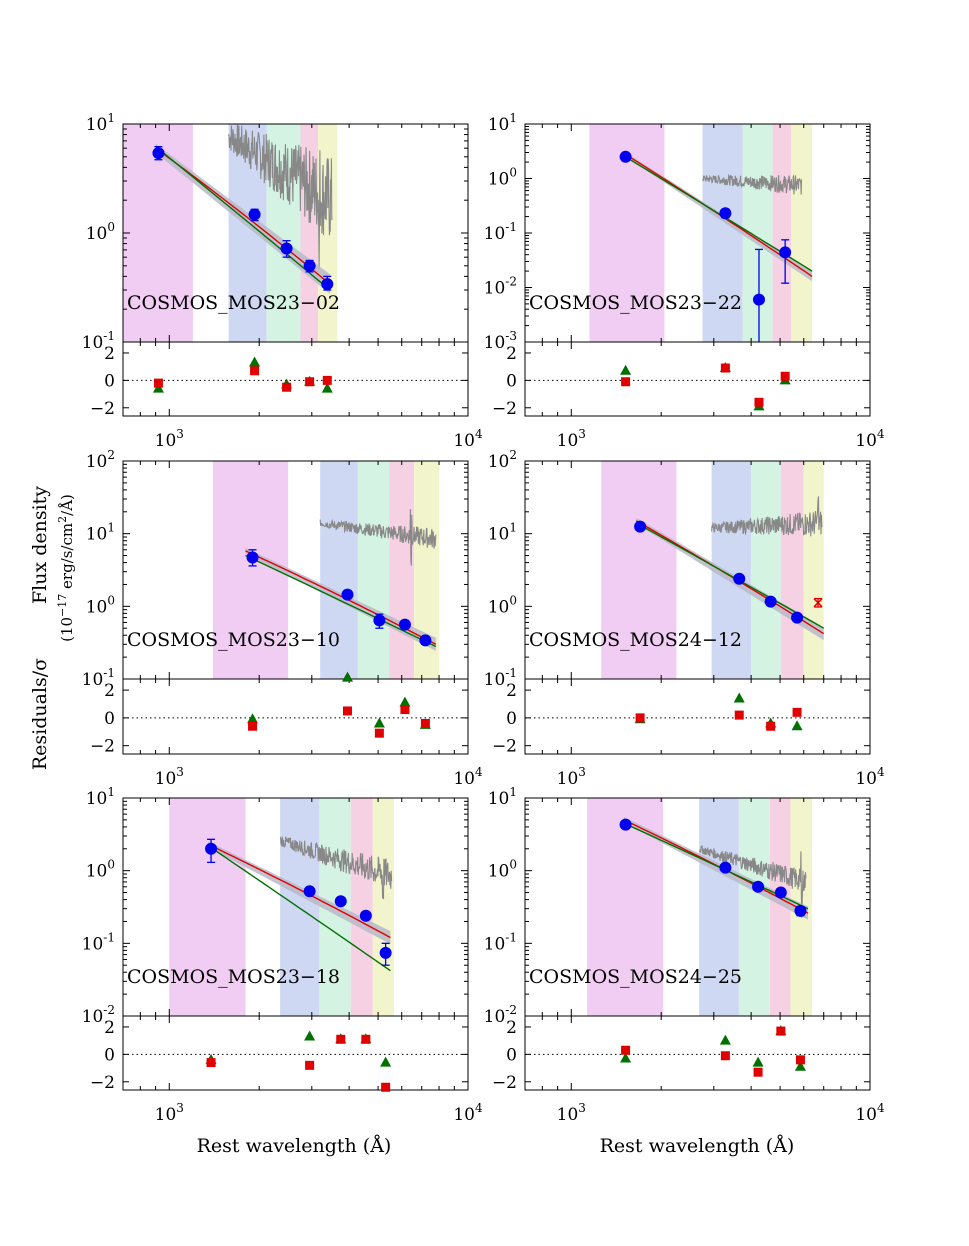  I want to click on ytick-label: 10⁻³, so click(500, 341).